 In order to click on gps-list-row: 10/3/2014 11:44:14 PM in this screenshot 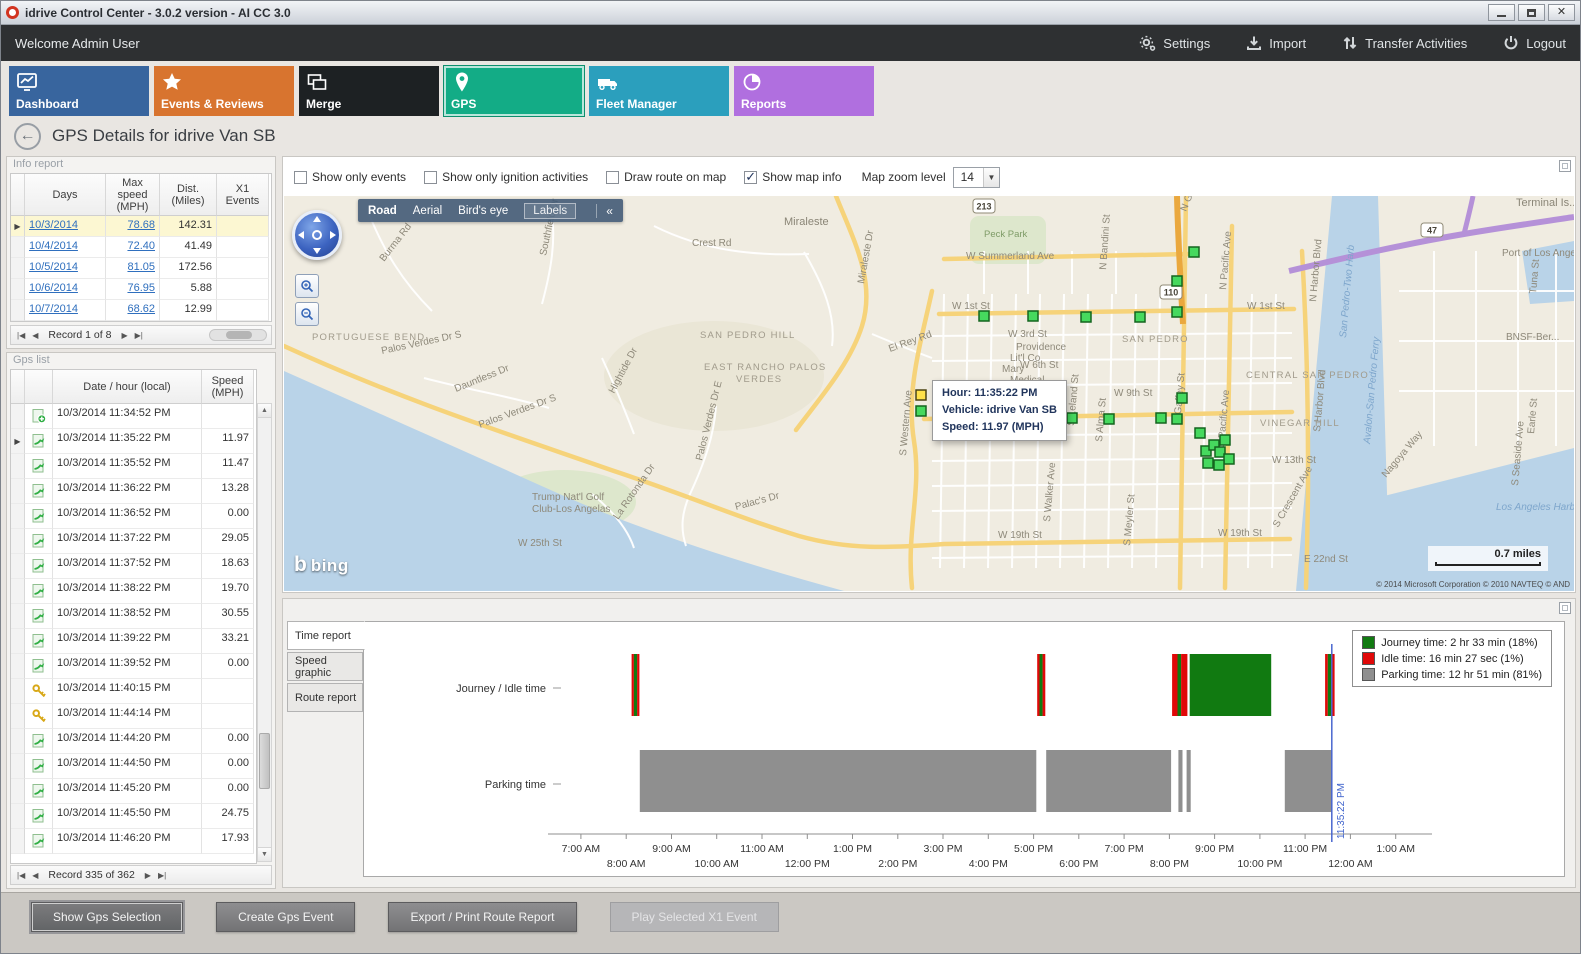, I will do `click(133, 716)`.